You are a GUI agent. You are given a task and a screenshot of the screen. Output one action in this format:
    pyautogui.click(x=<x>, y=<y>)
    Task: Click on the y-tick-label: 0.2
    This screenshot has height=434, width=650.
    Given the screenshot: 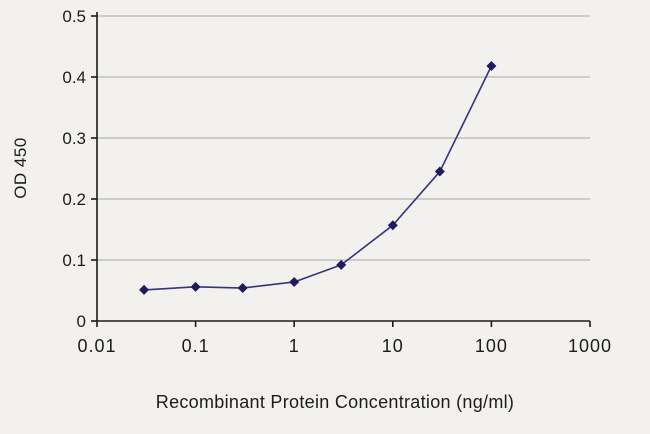 What is the action you would take?
    pyautogui.click(x=74, y=199)
    